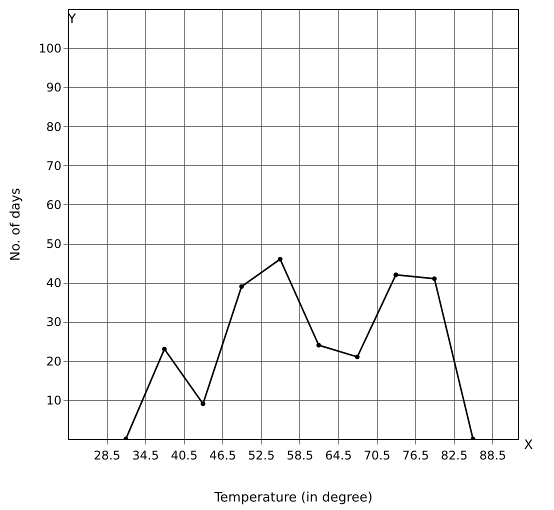 The width and height of the screenshot is (554, 510). Describe the element at coordinates (54, 361) in the screenshot. I see `y-tick-label: 20` at that location.